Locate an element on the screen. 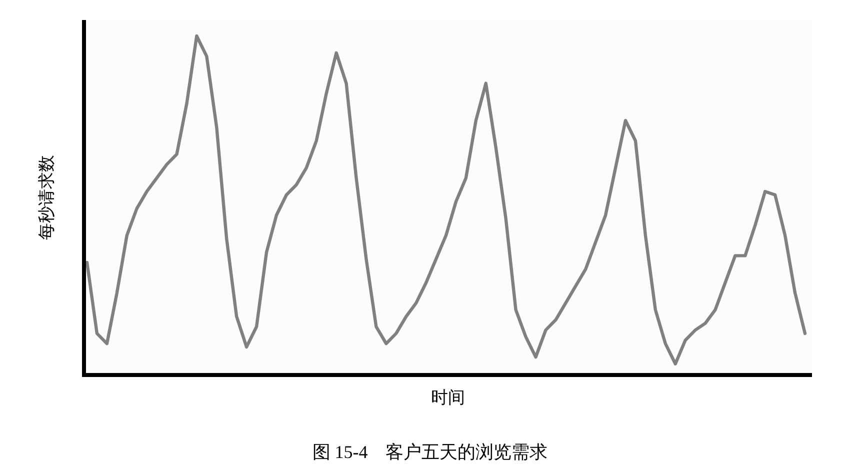 The image size is (866, 472). text: 图 15-4 客户五天的浏览需求 is located at coordinates (430, 452).